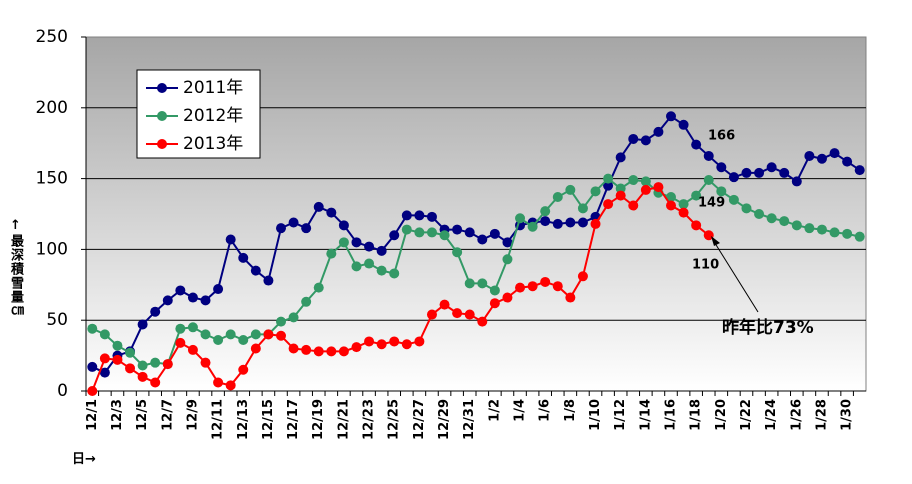 The height and width of the screenshot is (484, 912). What do you see at coordinates (218, 419) in the screenshot?
I see `x-tick-label: 12/11` at bounding box center [218, 419].